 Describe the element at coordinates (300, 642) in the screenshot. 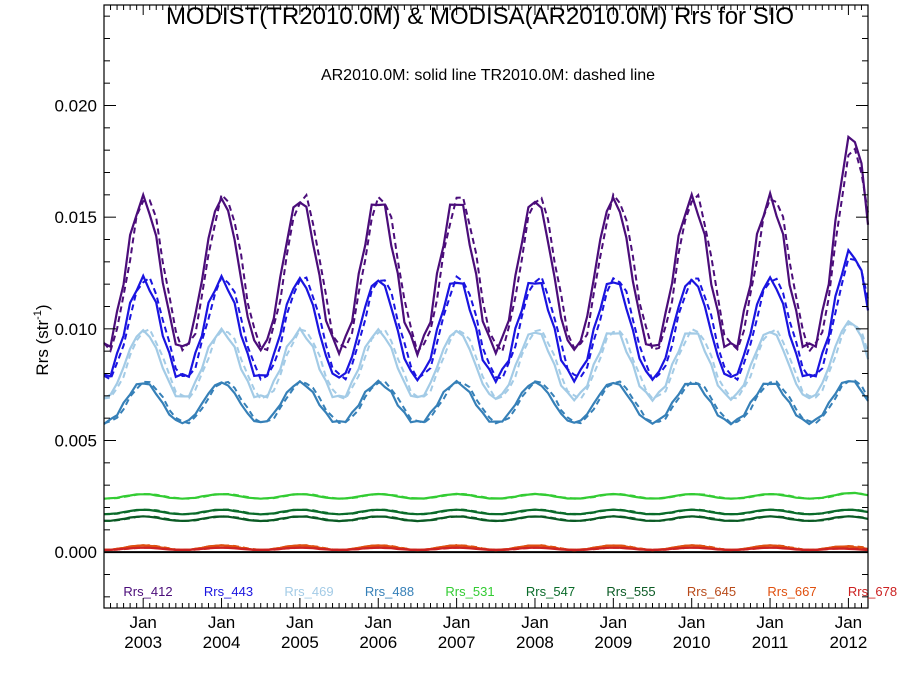

I see `x-tick-year: 2005` at that location.